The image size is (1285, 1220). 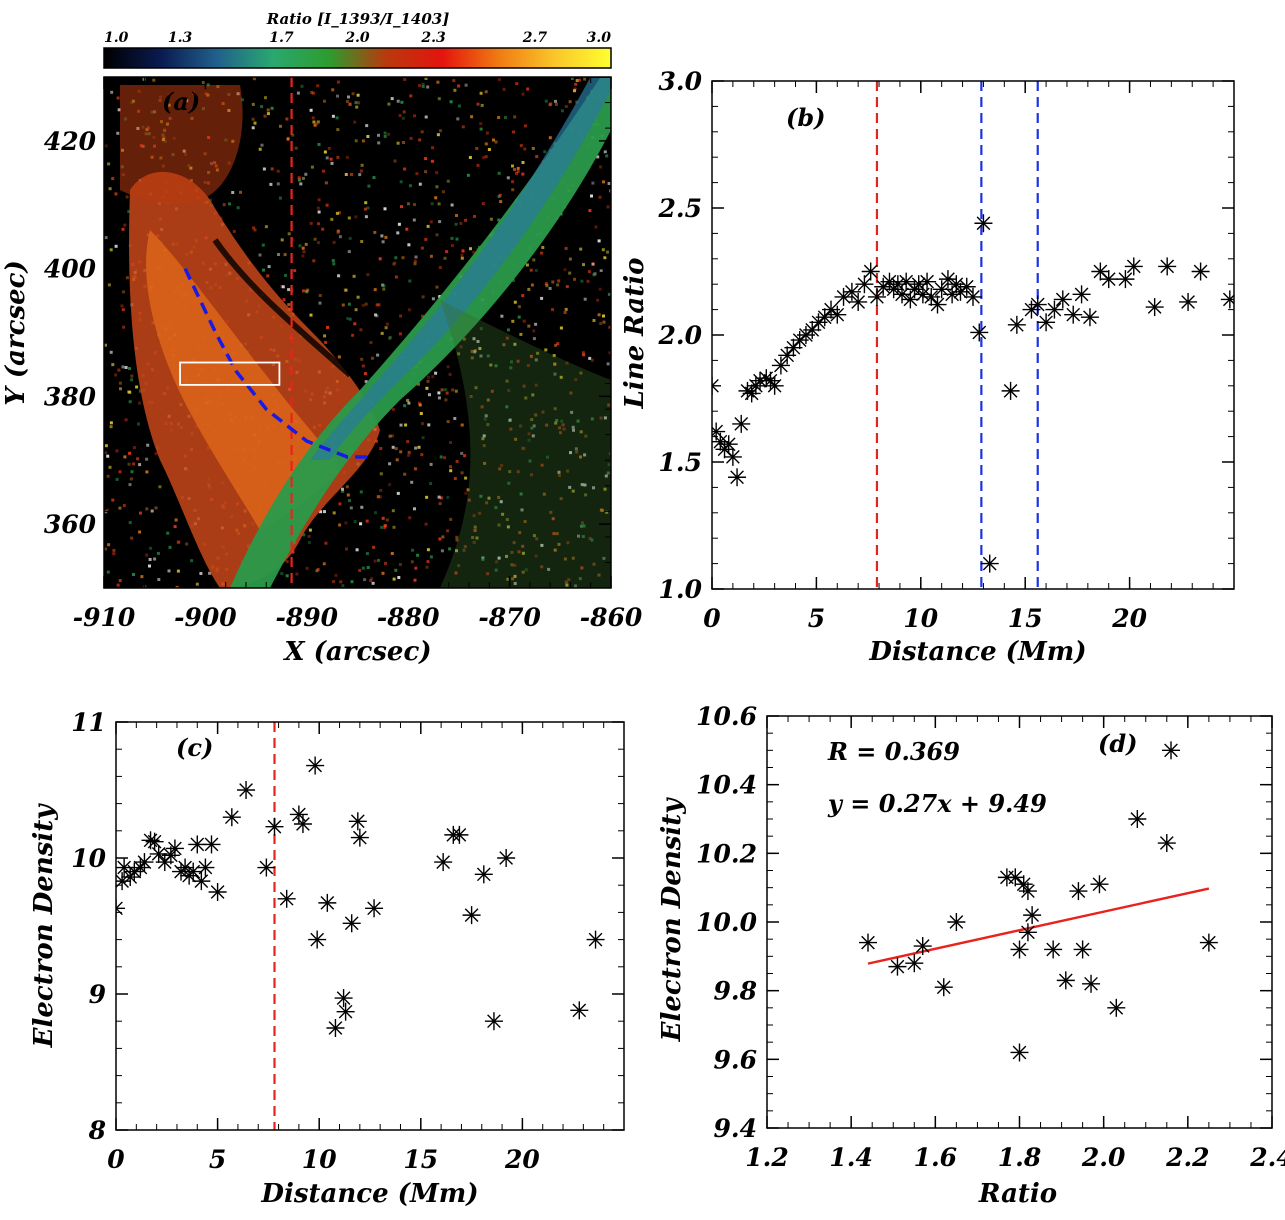 What do you see at coordinates (194, 747) in the screenshot?
I see `panel-c-label: (c)` at bounding box center [194, 747].